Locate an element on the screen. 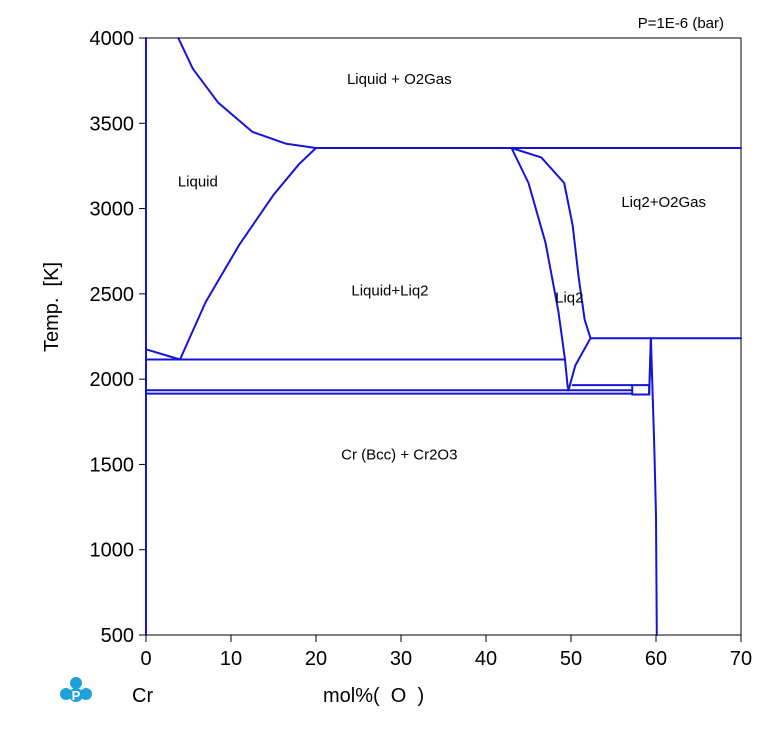  y-tick-label: 2000 is located at coordinates (112, 380).